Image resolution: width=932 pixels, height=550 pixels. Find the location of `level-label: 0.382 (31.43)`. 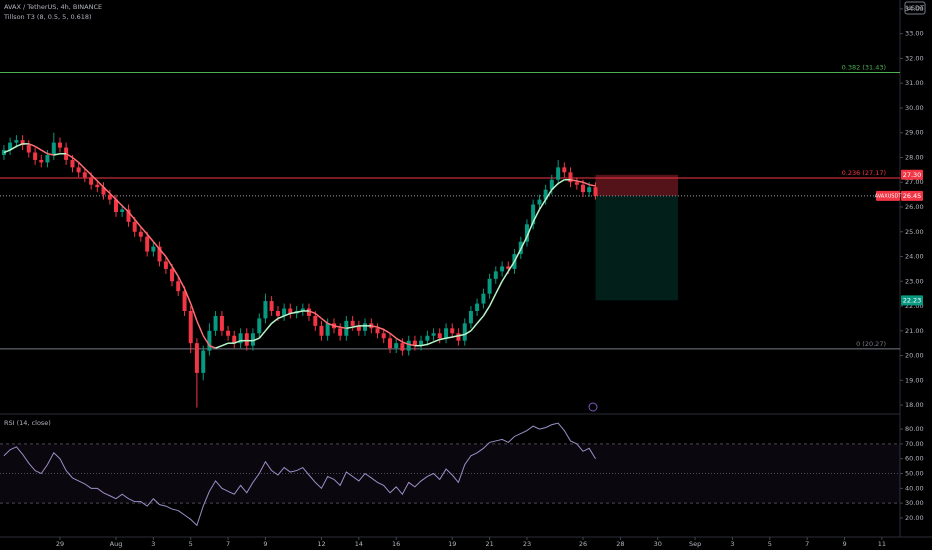

level-label: 0.382 (31.43) is located at coordinates (864, 68).